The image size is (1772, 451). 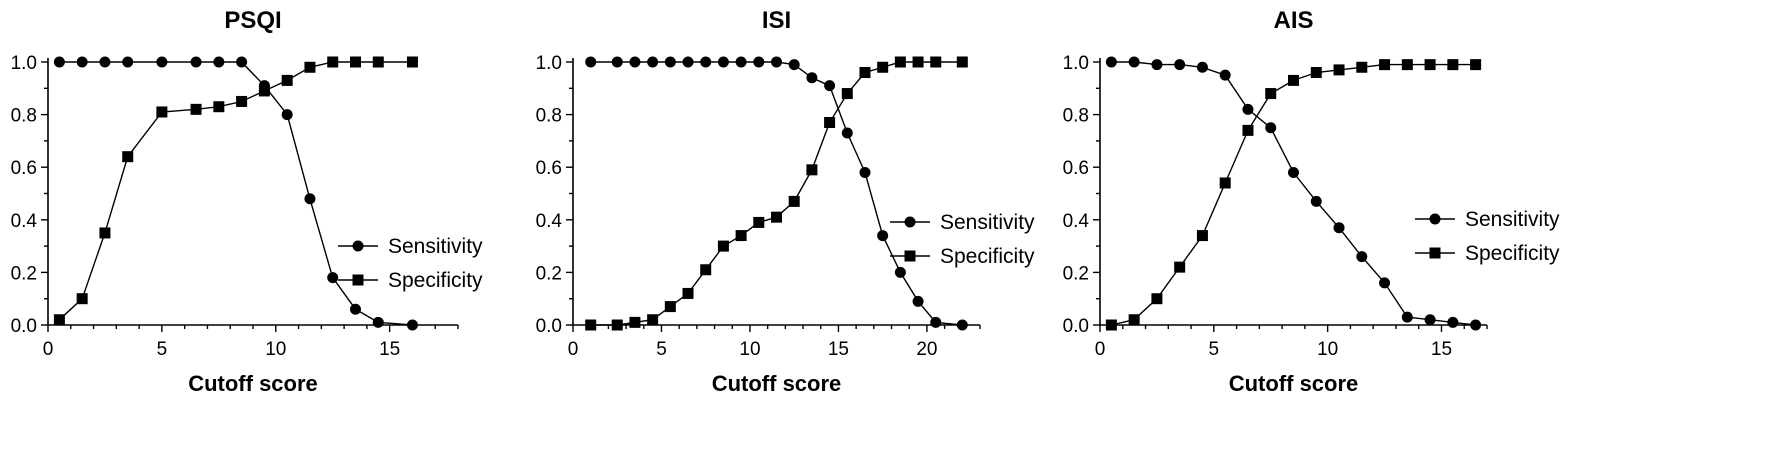 I want to click on y-tick-label: 0.4, so click(x=1076, y=221).